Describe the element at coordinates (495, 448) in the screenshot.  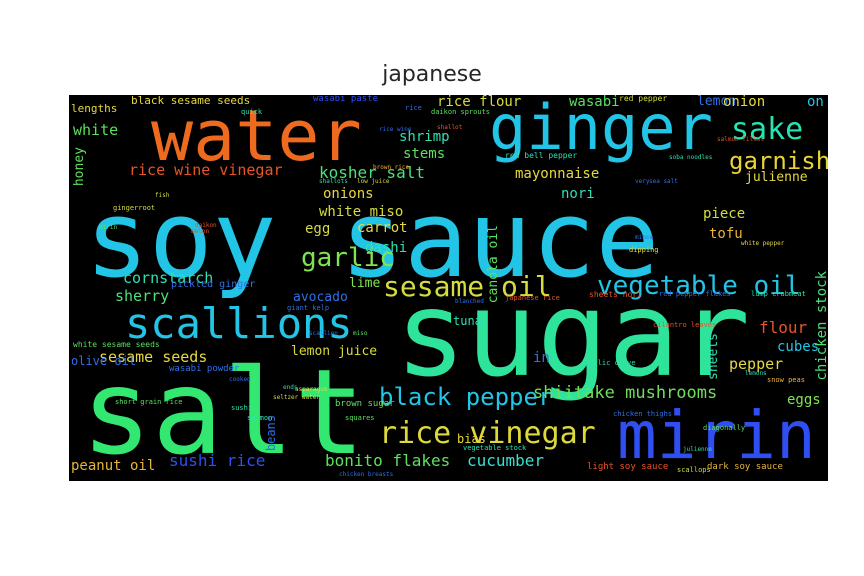
I see `word-vegetable-stock: vegetable stock` at that location.